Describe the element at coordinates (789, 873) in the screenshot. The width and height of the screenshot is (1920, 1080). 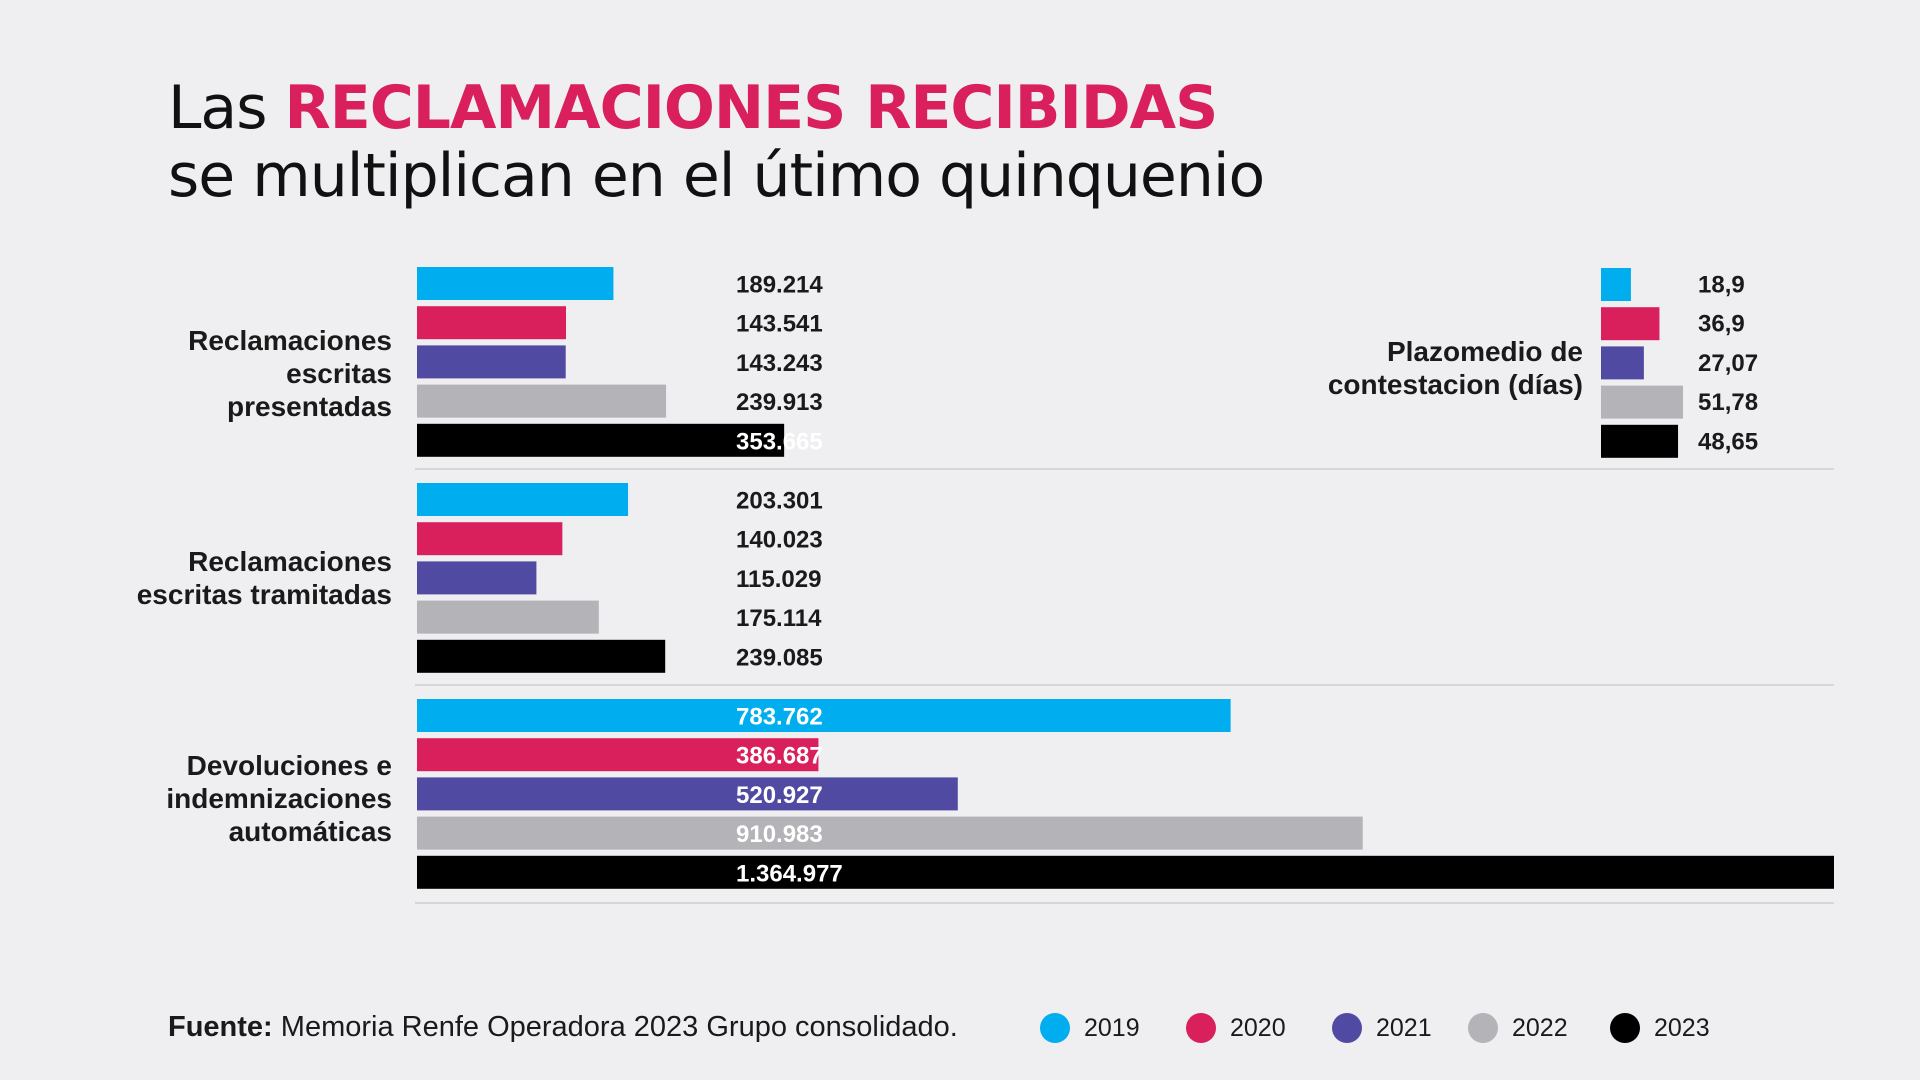
I see `data-label: 1.364.977` at that location.